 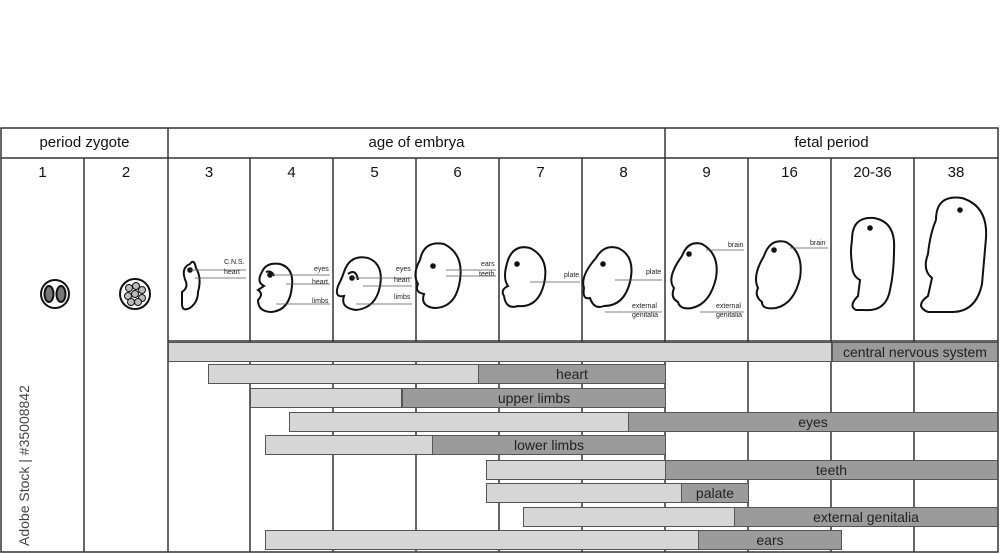 I want to click on bar-palate-sensitive, so click(x=584, y=493).